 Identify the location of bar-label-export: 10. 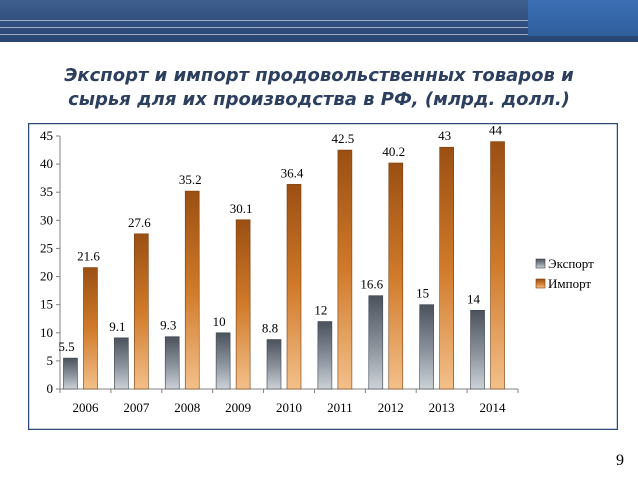
(219, 321).